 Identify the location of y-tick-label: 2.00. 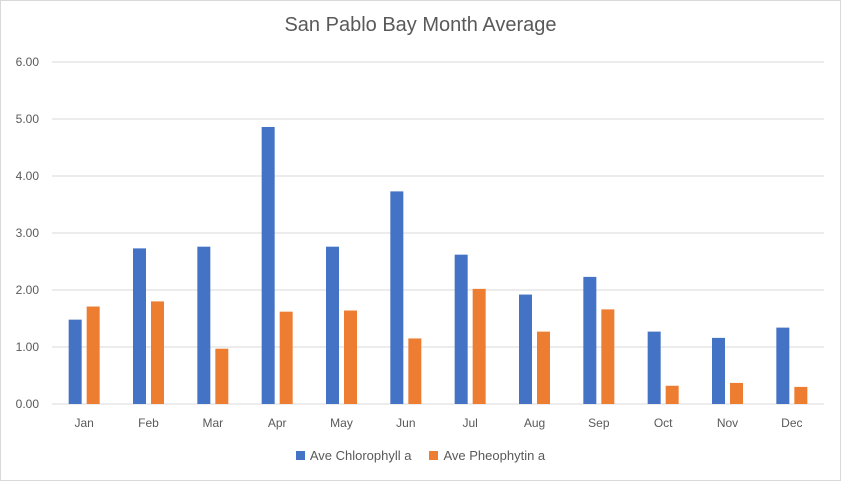
(28, 290).